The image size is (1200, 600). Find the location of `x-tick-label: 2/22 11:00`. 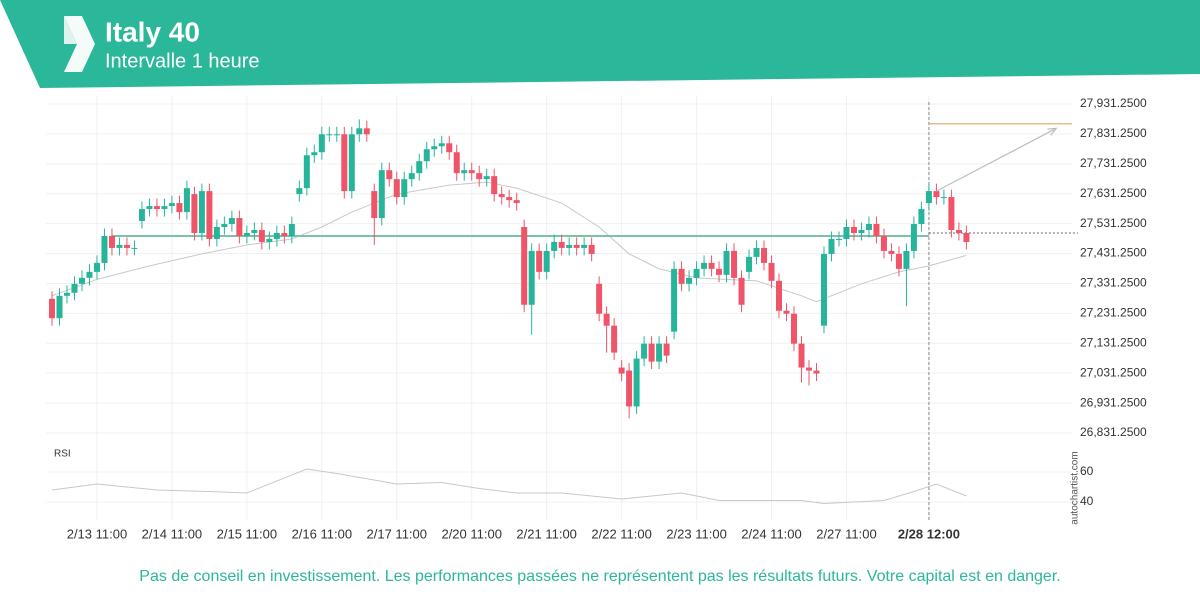

x-tick-label: 2/22 11:00 is located at coordinates (621, 533).